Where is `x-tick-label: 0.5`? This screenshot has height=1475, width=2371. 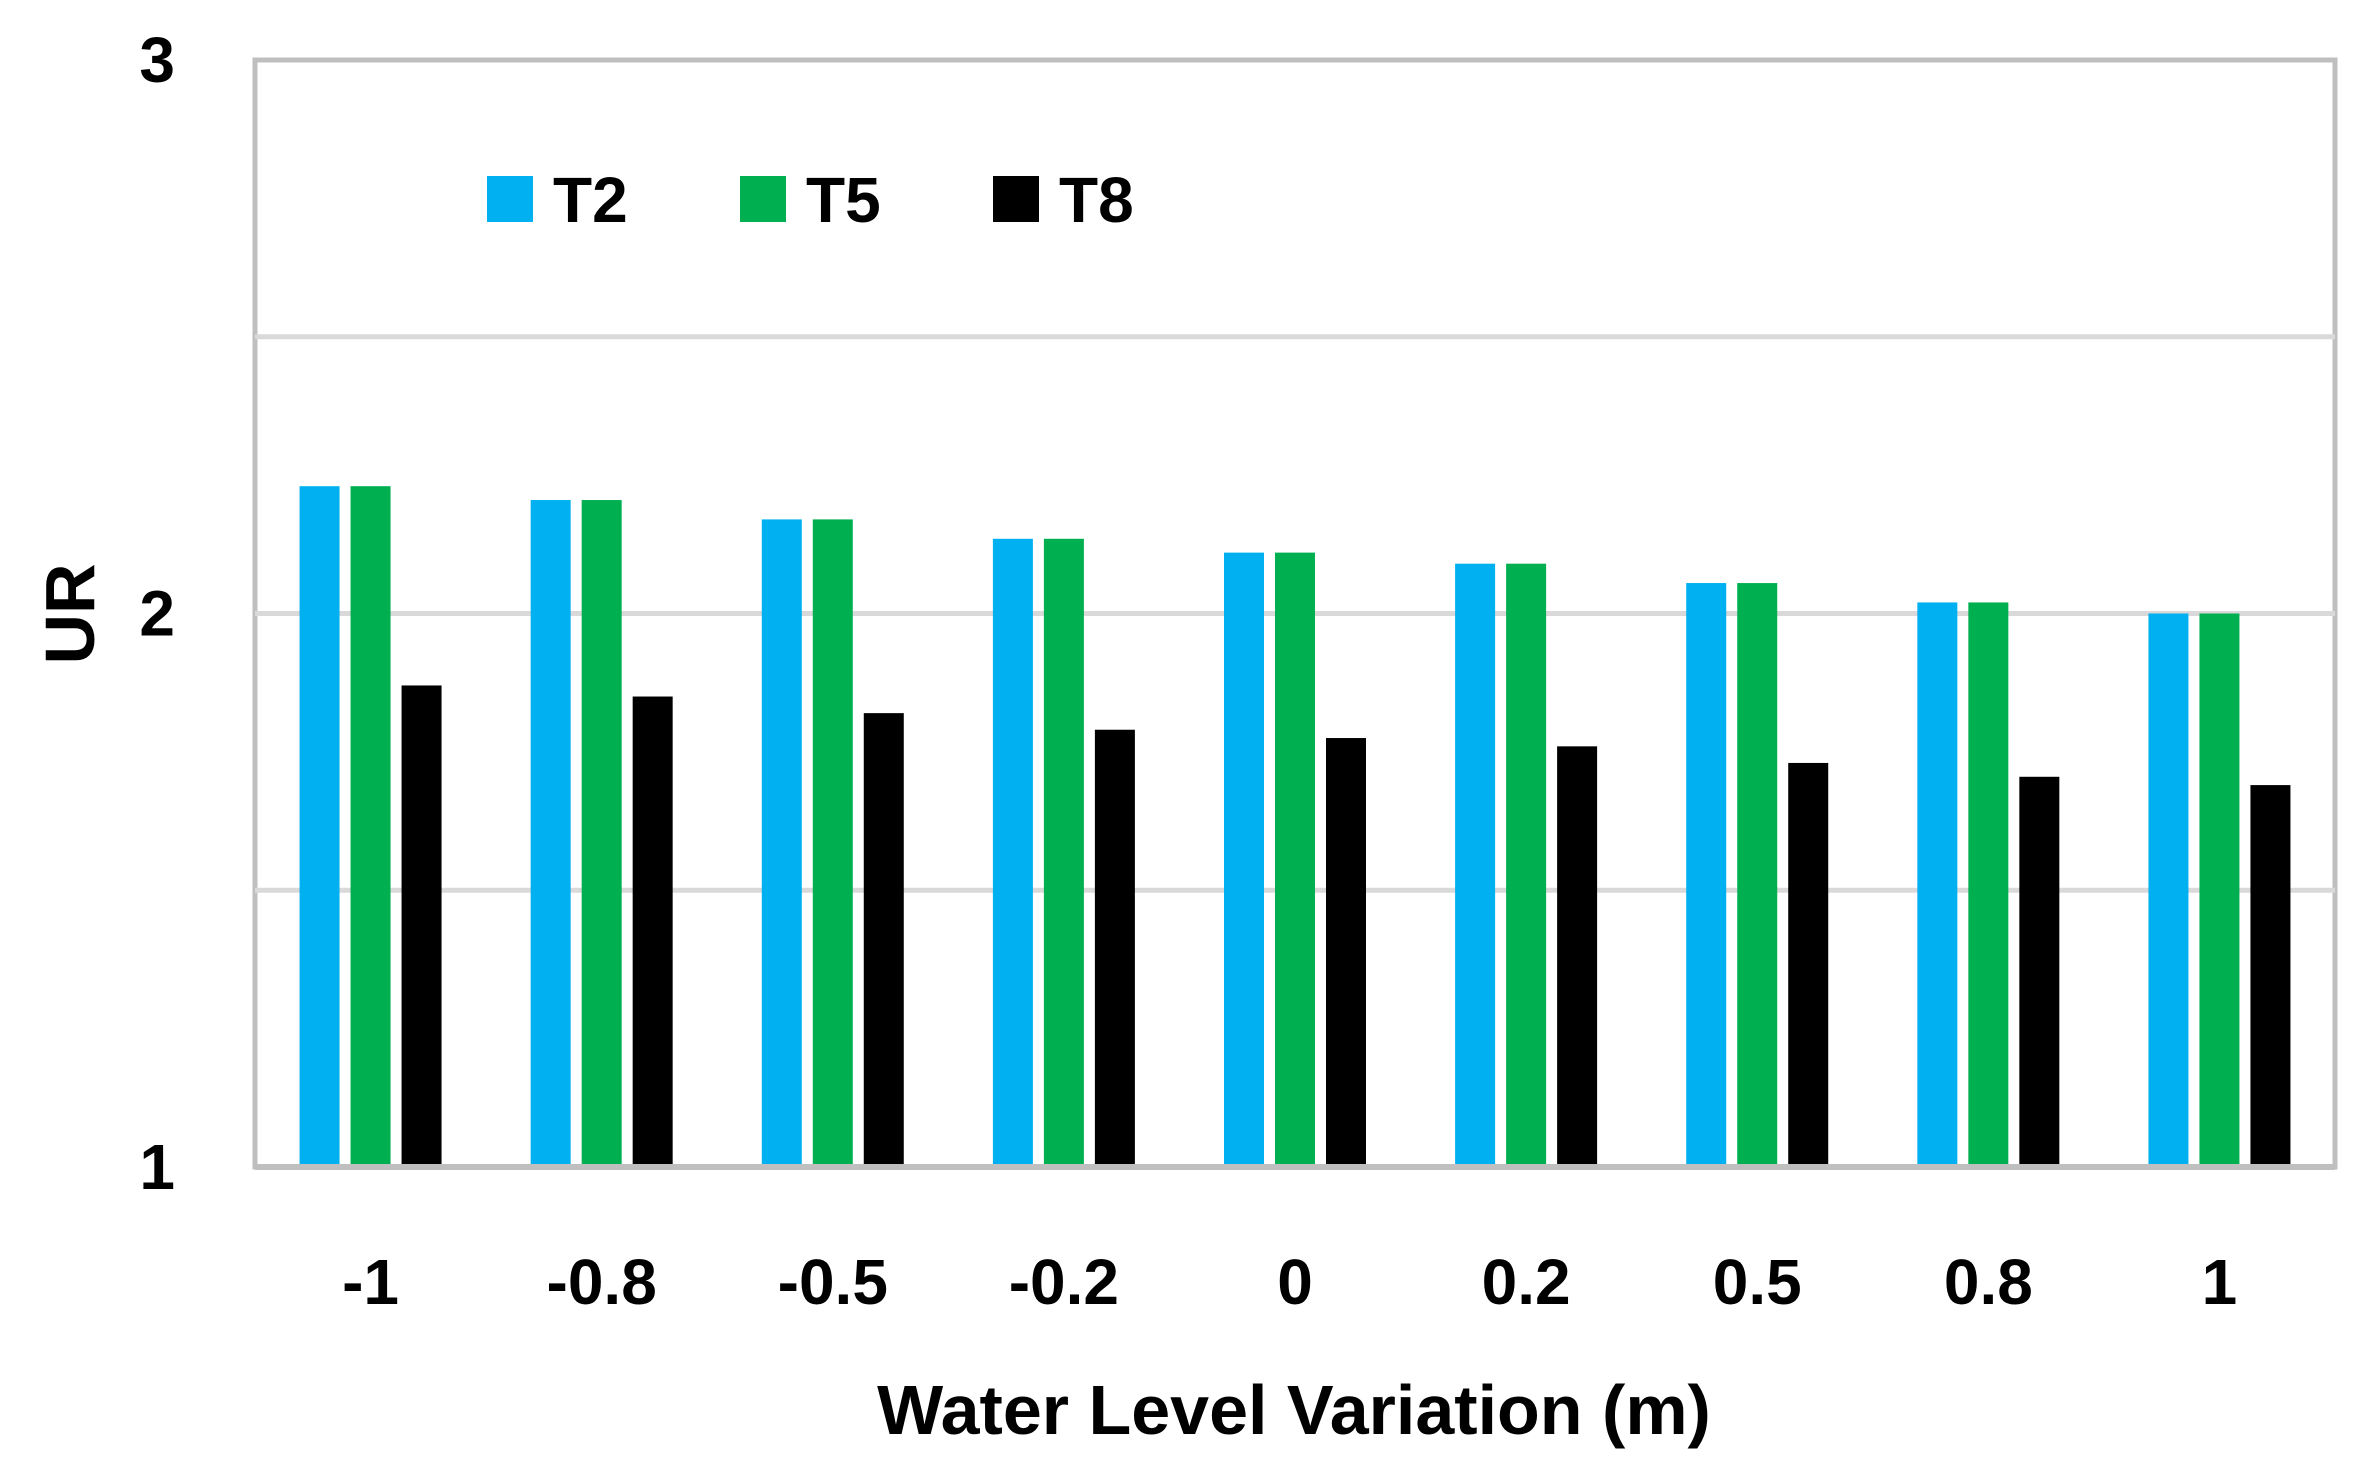
x-tick-label: 0.5 is located at coordinates (1757, 1282).